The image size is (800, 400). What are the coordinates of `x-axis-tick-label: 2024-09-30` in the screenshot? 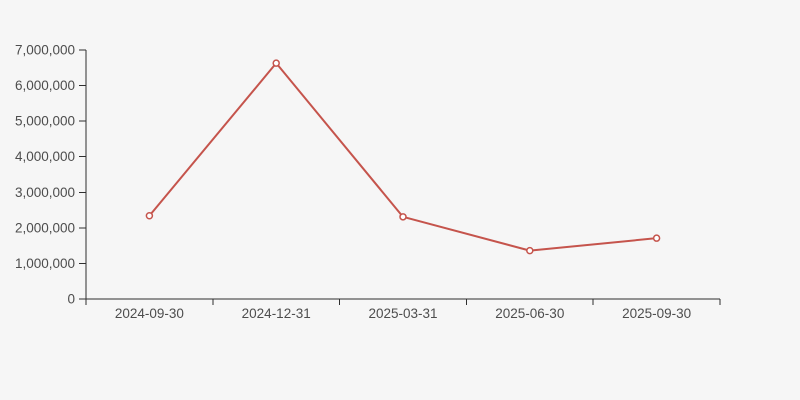 It's located at (149, 313).